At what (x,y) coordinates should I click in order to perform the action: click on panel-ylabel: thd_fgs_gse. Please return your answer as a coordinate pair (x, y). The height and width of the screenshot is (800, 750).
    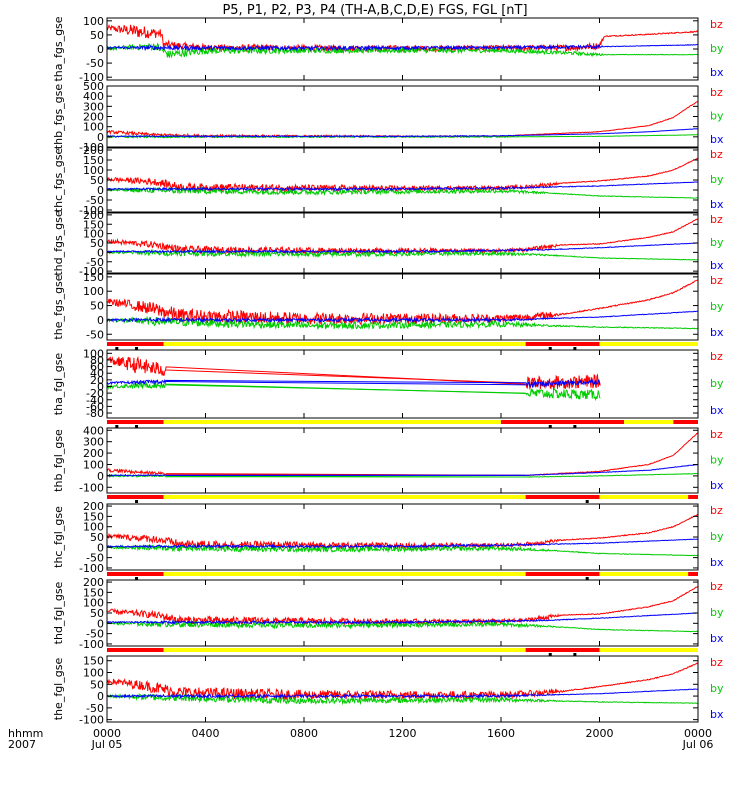
    Looking at the image, I should click on (58, 243).